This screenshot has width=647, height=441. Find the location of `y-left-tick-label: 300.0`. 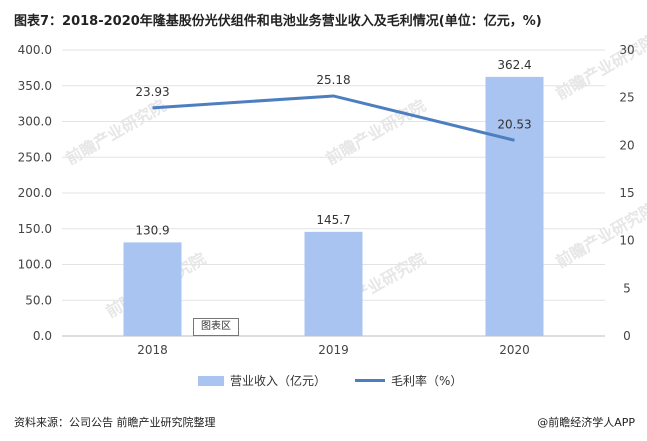

y-left-tick-label: 300.0 is located at coordinates (35, 122).